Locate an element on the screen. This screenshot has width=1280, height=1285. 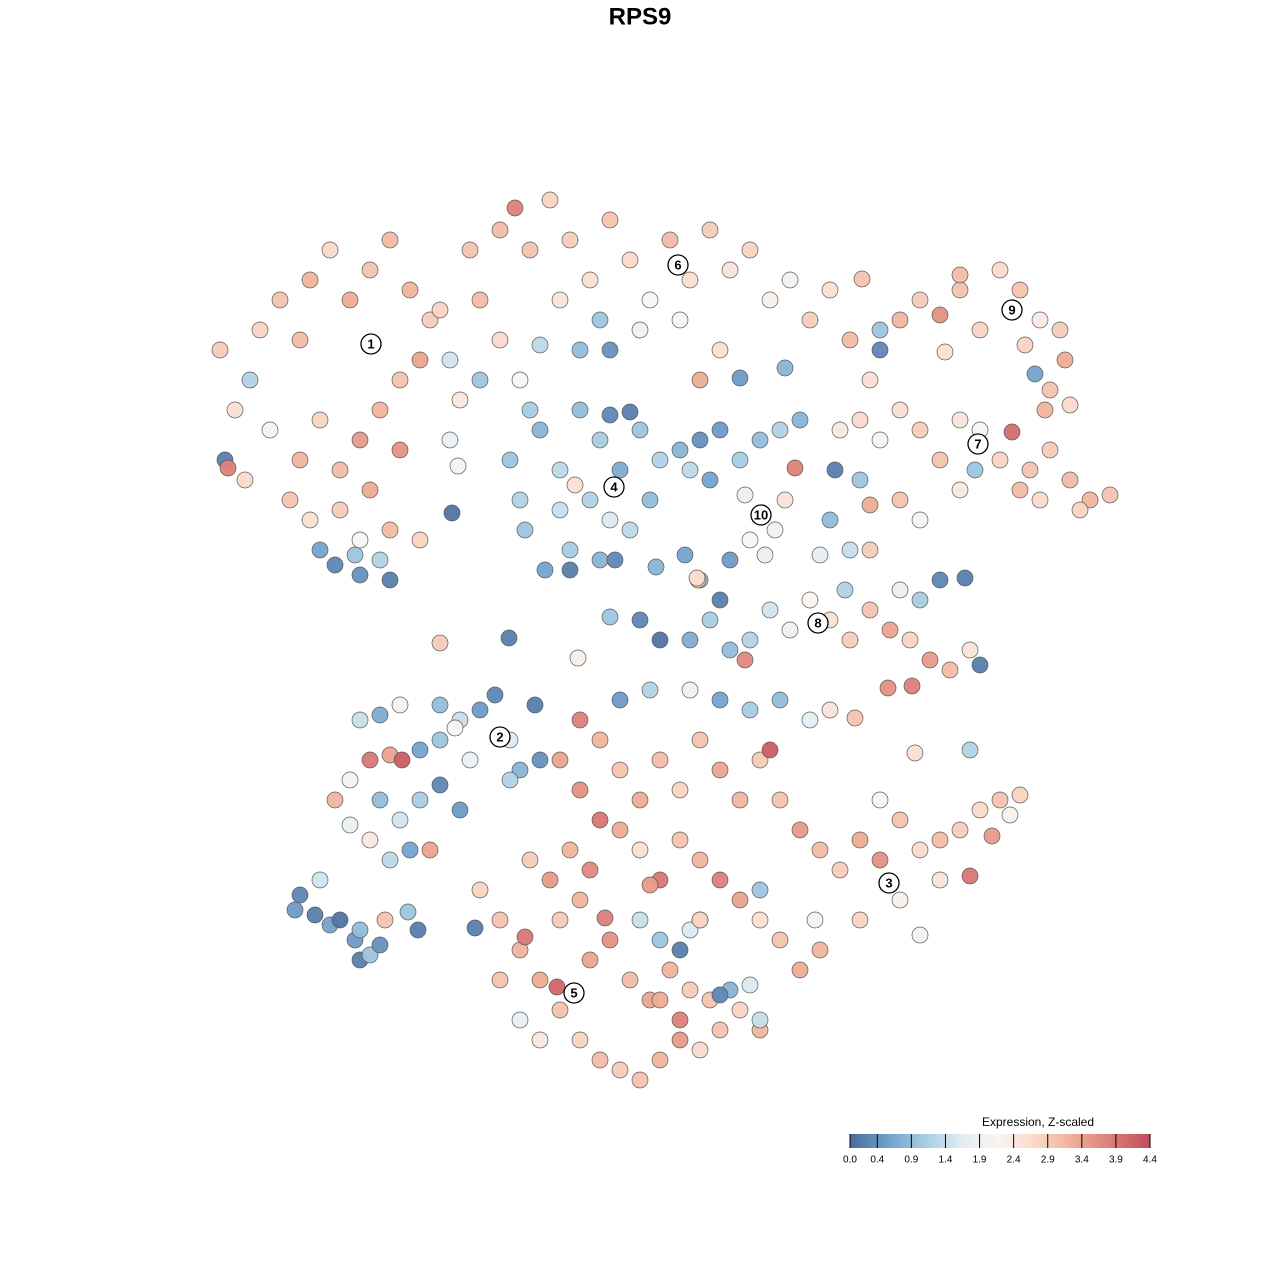
chart-title: RPS9 is located at coordinates (640, 16).